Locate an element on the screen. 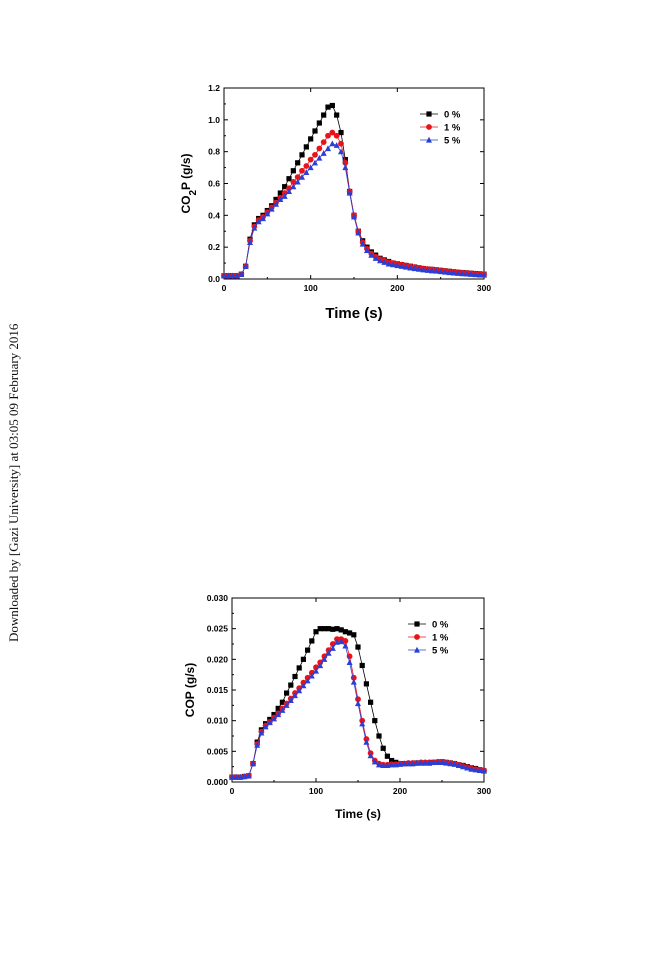 Image resolution: width=672 pixels, height=960 pixels. y-tick-label: 0.010 is located at coordinates (218, 721).